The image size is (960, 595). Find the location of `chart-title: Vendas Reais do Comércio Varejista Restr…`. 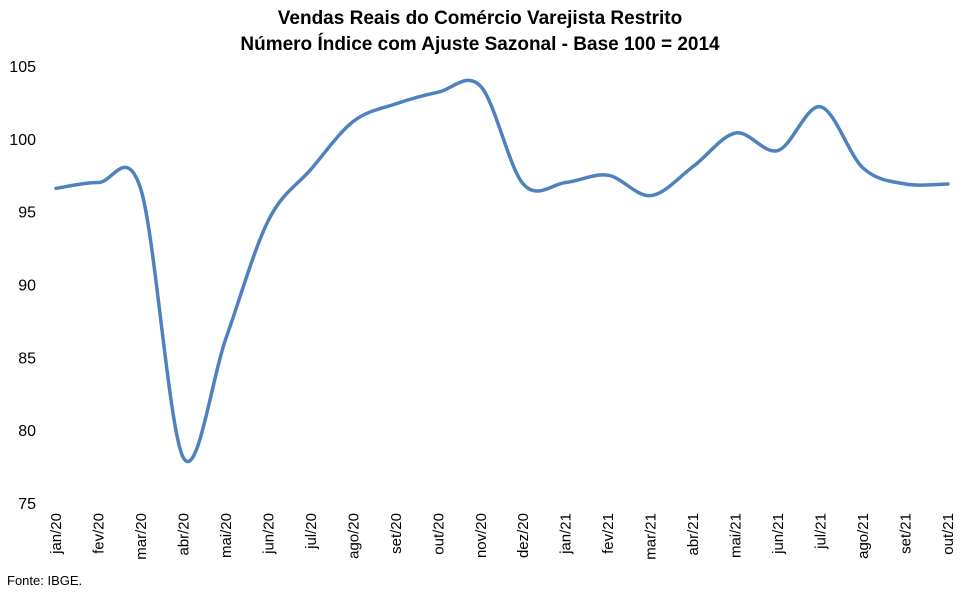

chart-title: Vendas Reais do Comércio Varejista Restr… is located at coordinates (480, 32).